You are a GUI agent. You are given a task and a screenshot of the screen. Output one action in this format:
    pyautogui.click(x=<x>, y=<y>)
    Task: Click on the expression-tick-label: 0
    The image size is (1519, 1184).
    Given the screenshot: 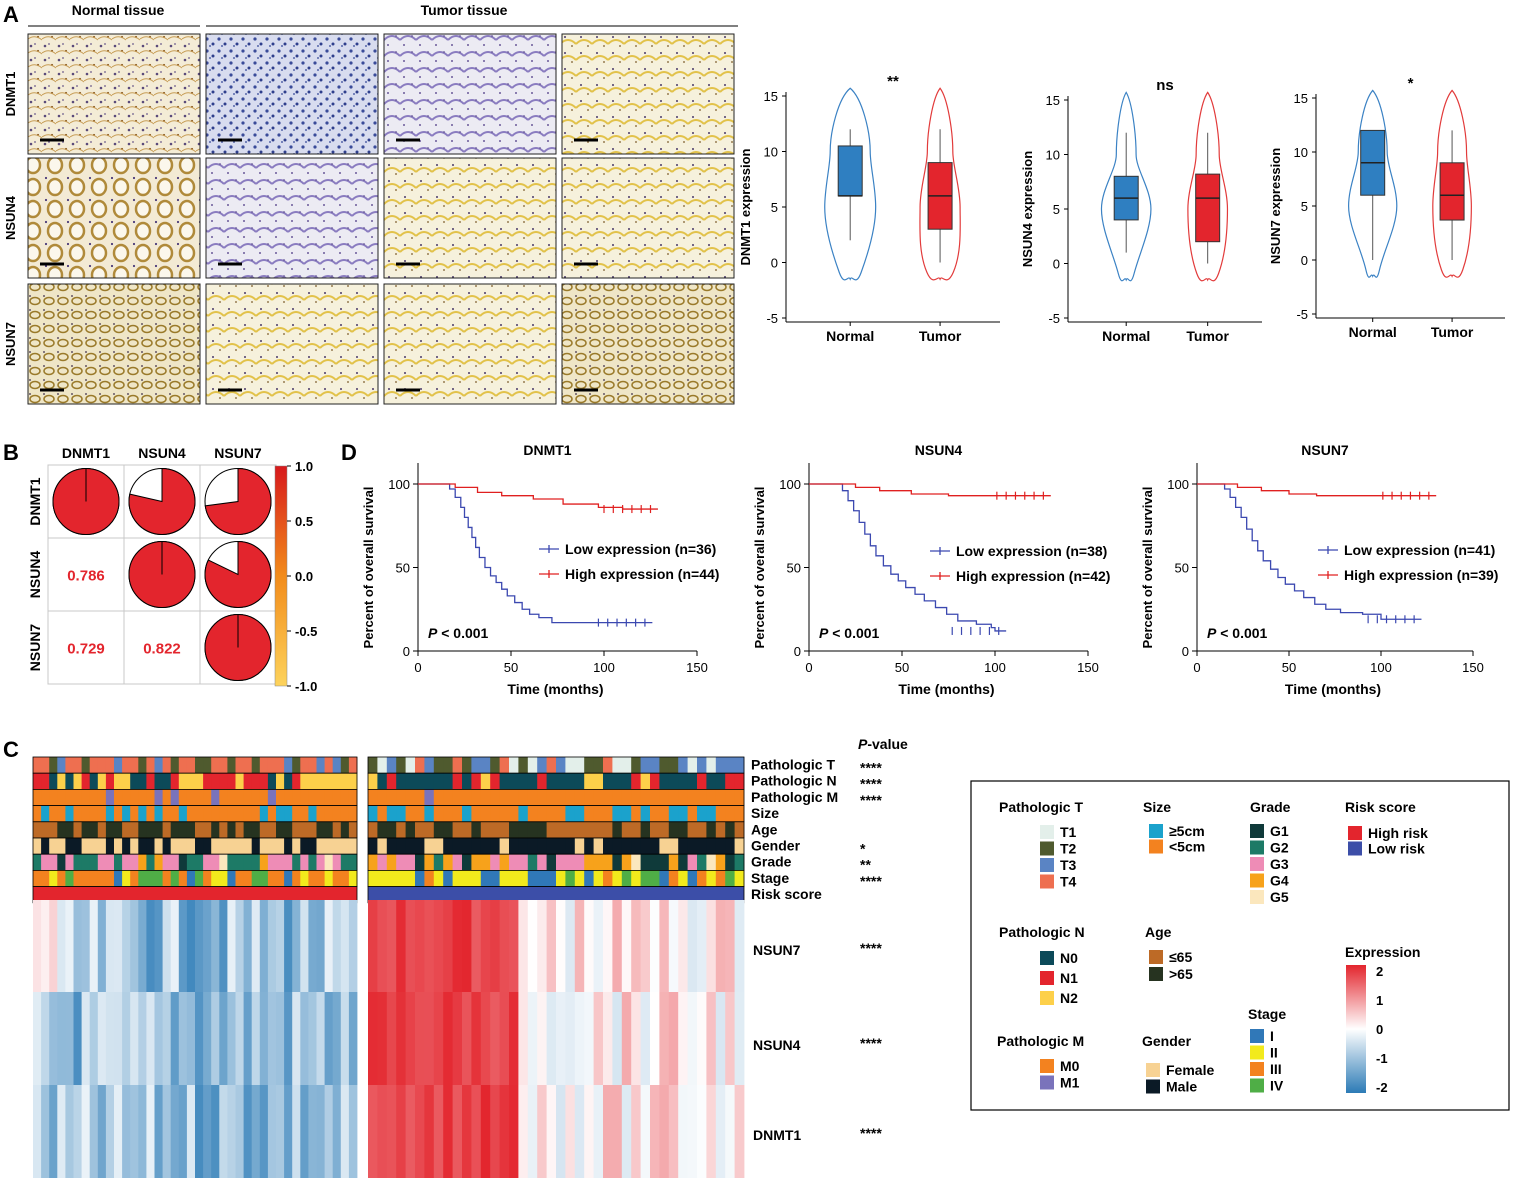 What is the action you would take?
    pyautogui.click(x=1379, y=1029)
    